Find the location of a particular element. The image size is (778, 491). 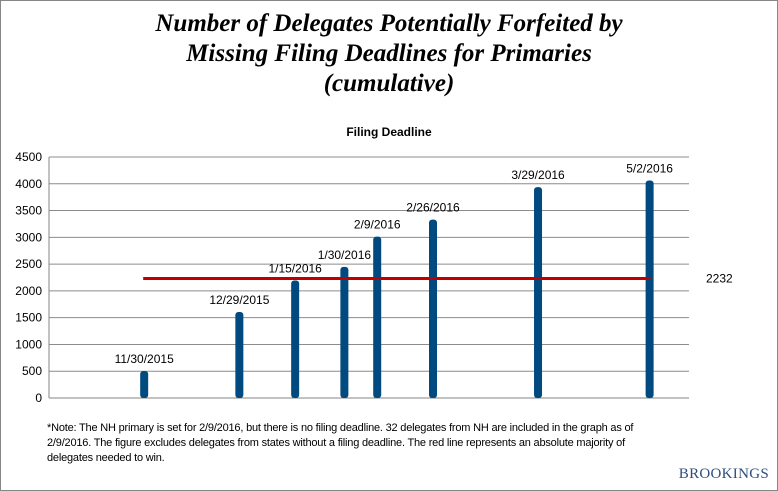

y-tick-label: 1000 is located at coordinates (28, 344).